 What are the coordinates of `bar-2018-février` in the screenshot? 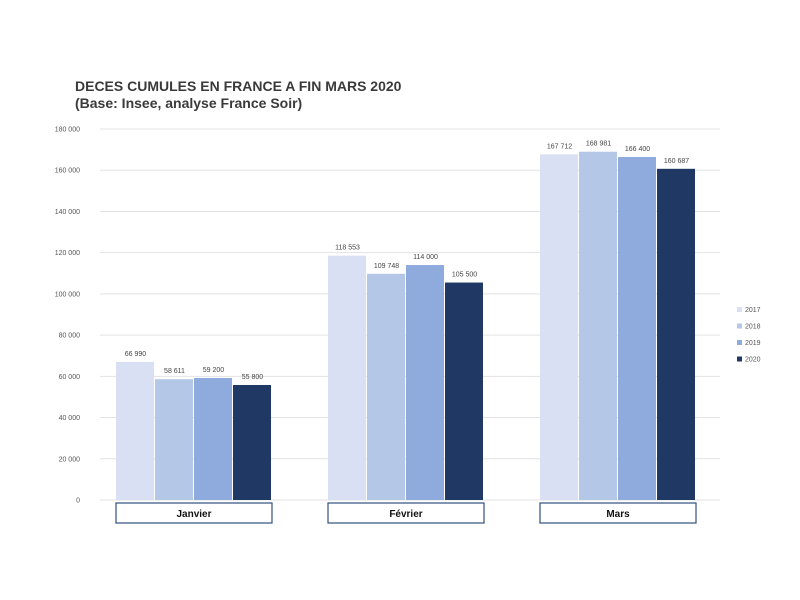 It's located at (386, 386).